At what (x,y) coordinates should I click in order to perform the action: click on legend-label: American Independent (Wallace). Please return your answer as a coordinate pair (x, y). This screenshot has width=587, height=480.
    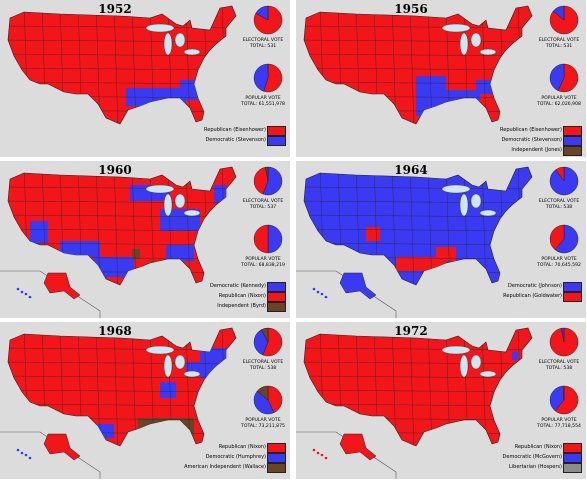
    Looking at the image, I should click on (225, 467).